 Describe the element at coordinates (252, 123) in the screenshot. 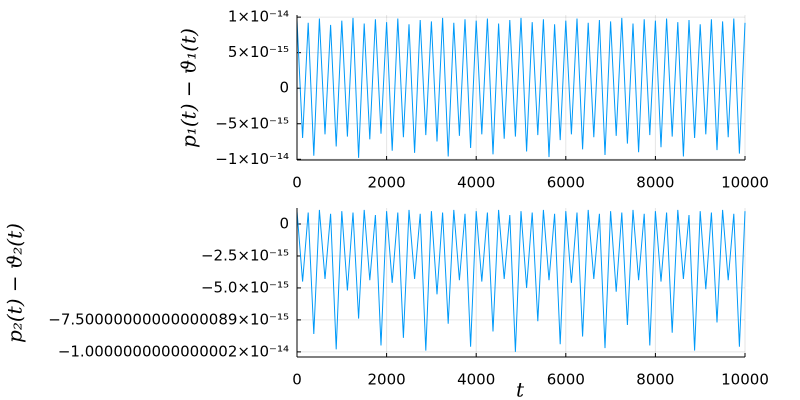

I see `y-tick-label: −5×10⁻¹⁵` at that location.